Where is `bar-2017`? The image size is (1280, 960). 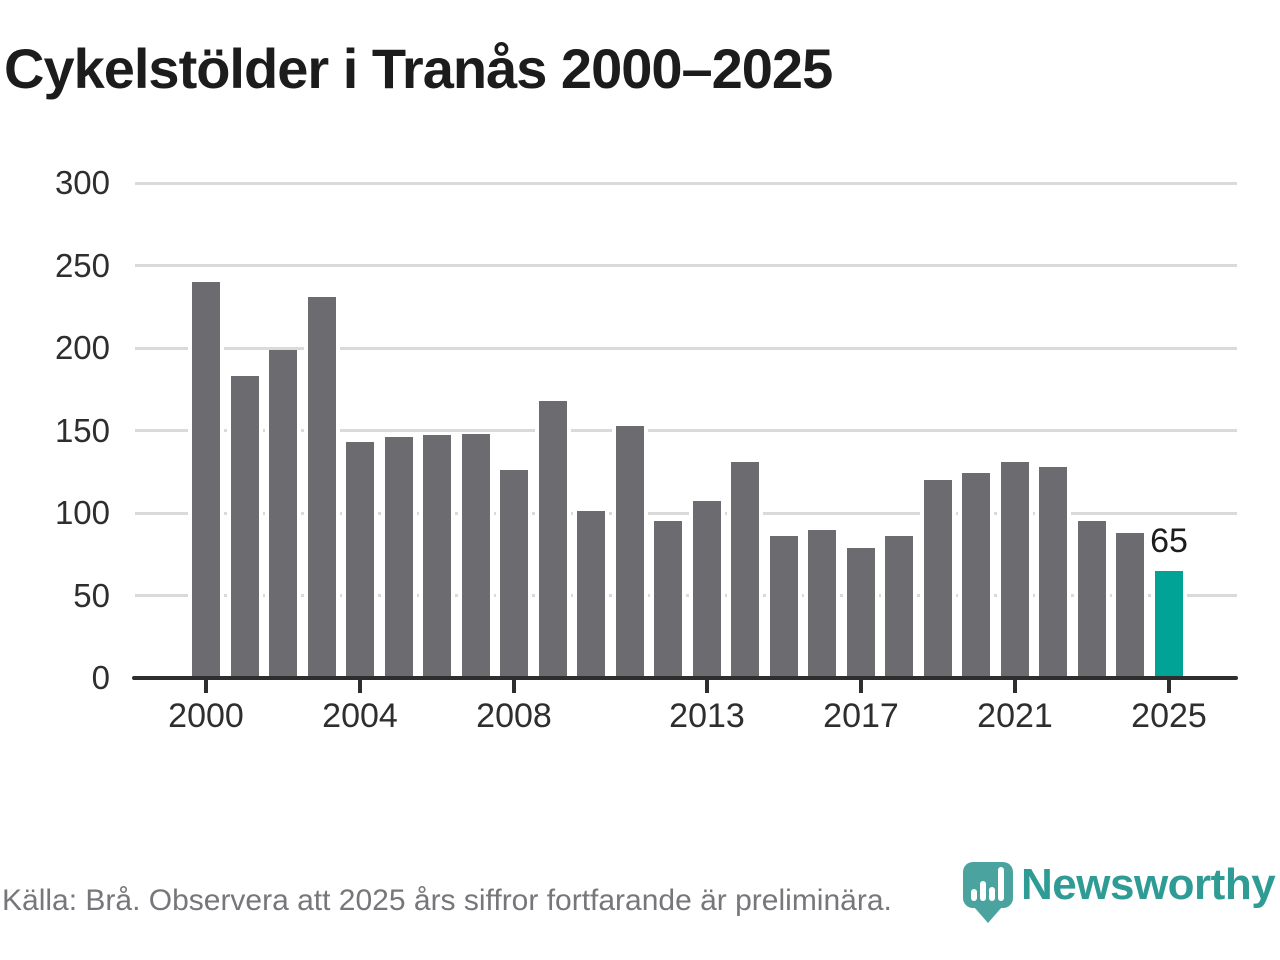
bar-2017 is located at coordinates (860, 612).